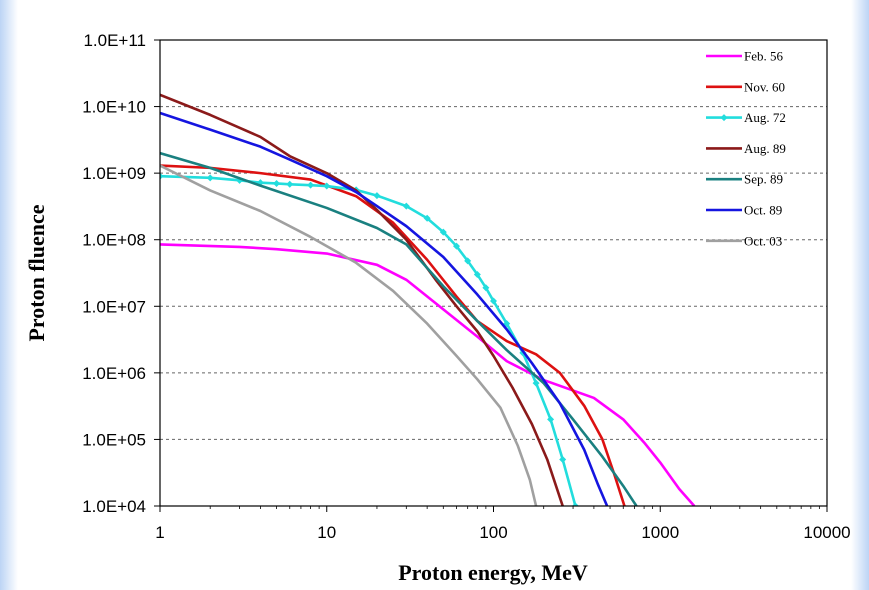 The width and height of the screenshot is (869, 590). I want to click on y-tick-label: 1.0E+05, so click(114, 439).